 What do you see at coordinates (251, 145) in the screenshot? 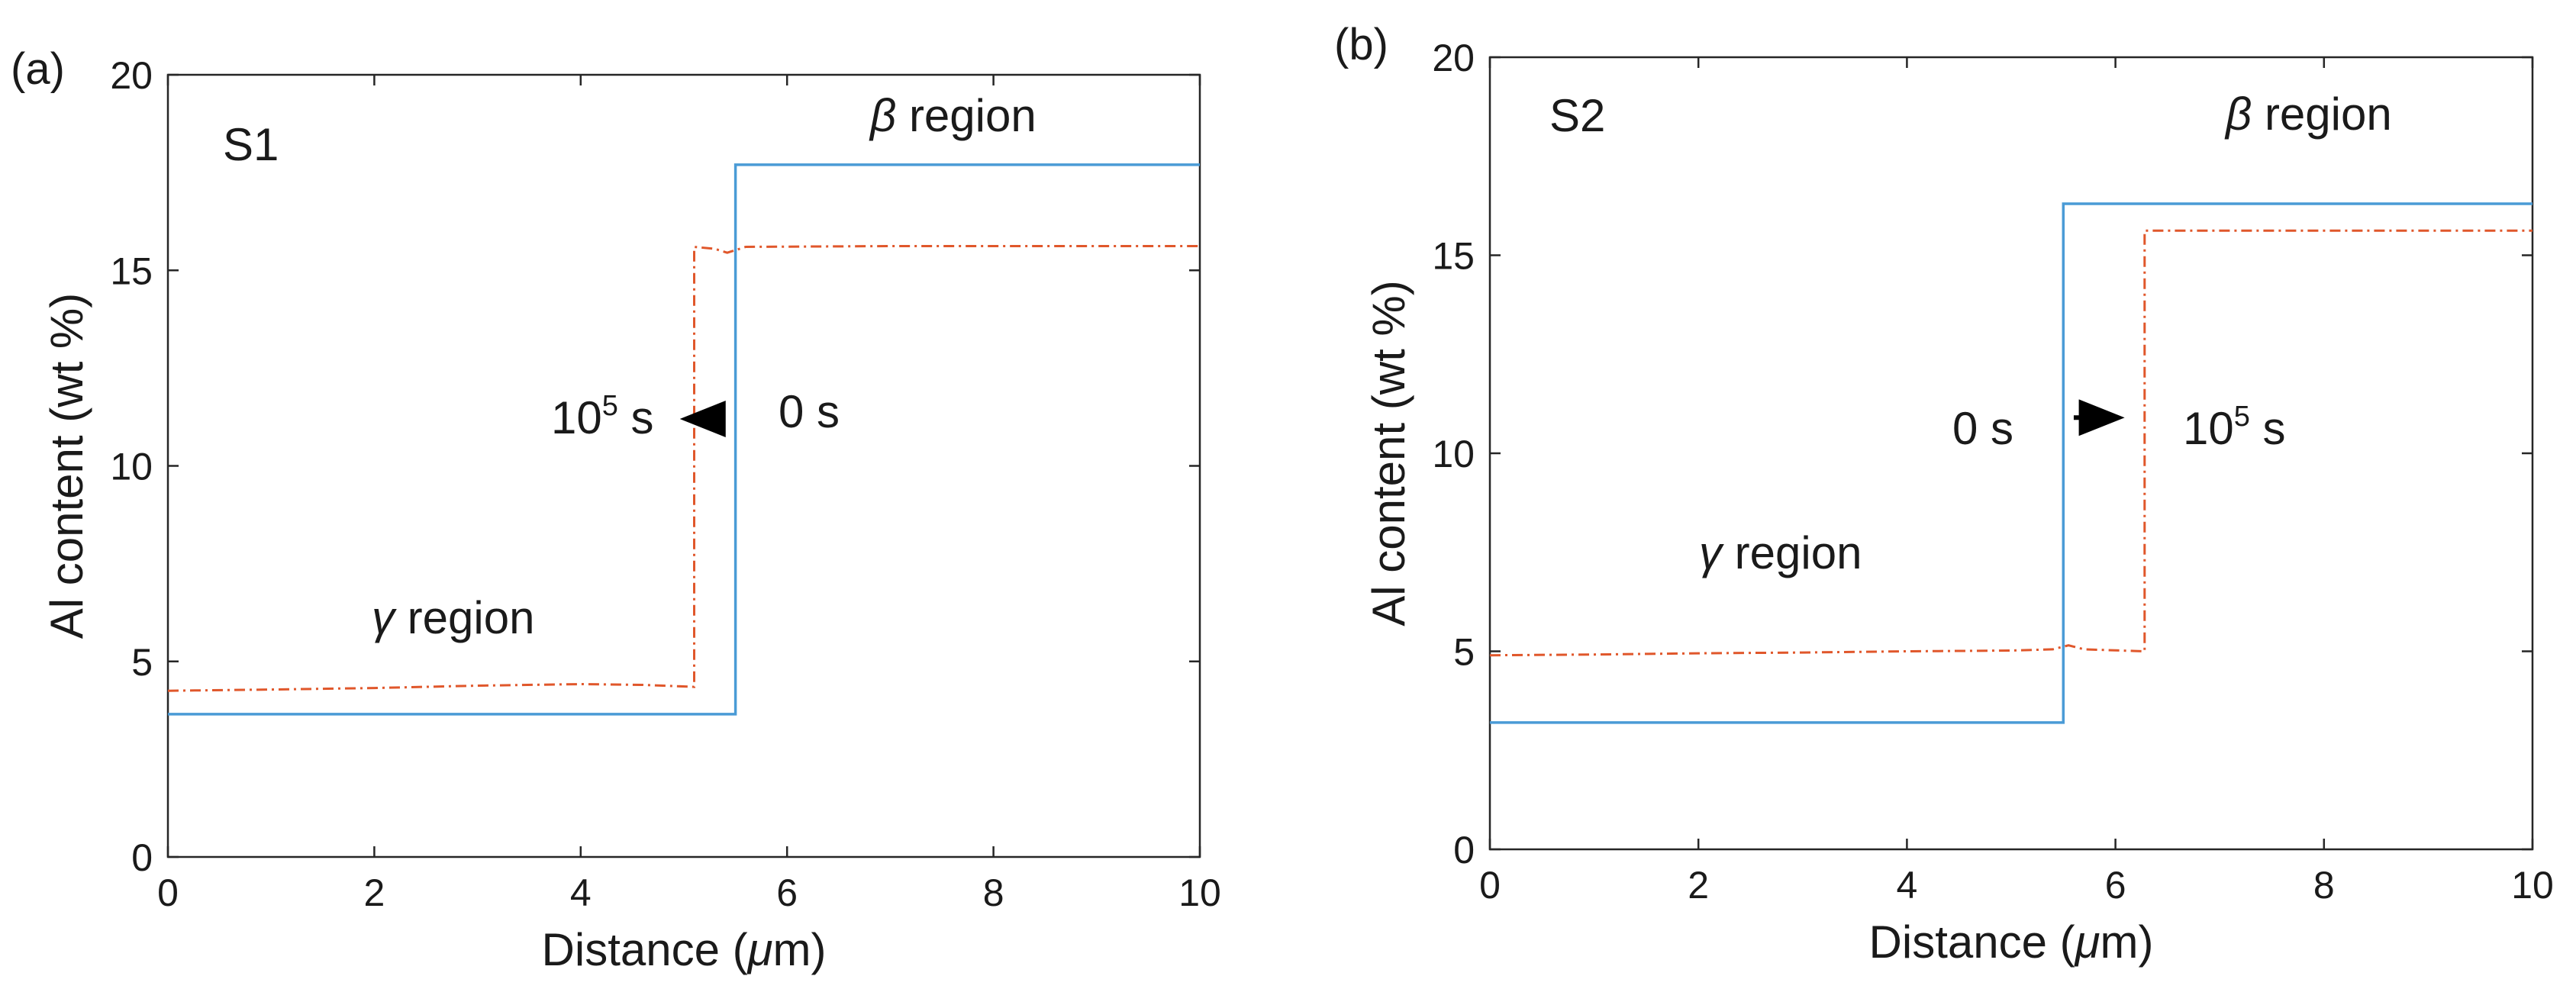
I see `sample-label: S1` at bounding box center [251, 145].